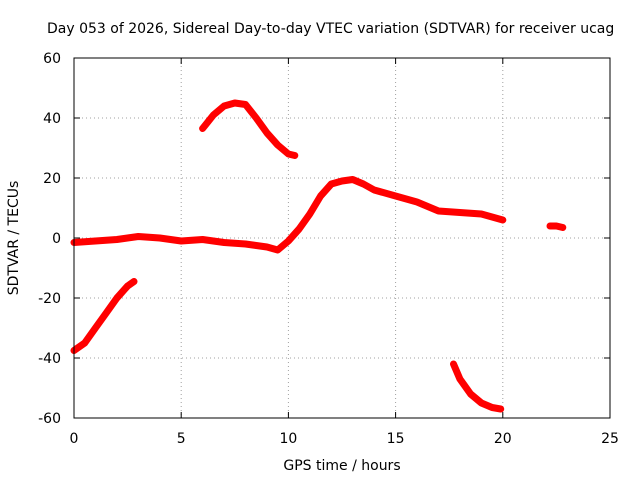  What do you see at coordinates (288, 439) in the screenshot?
I see `x-tick-label: 10` at bounding box center [288, 439].